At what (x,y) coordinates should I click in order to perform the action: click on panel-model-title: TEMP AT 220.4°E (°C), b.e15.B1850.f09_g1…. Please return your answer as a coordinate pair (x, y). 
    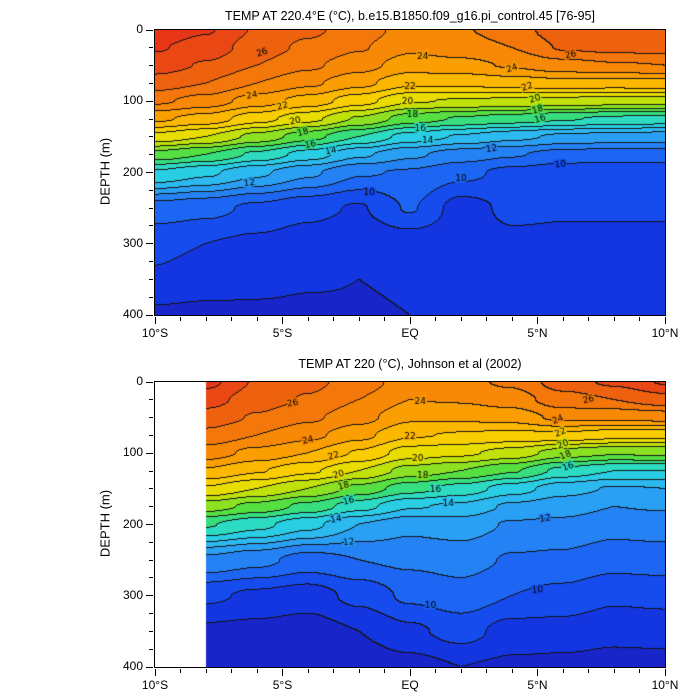
    Looking at the image, I should click on (410, 16).